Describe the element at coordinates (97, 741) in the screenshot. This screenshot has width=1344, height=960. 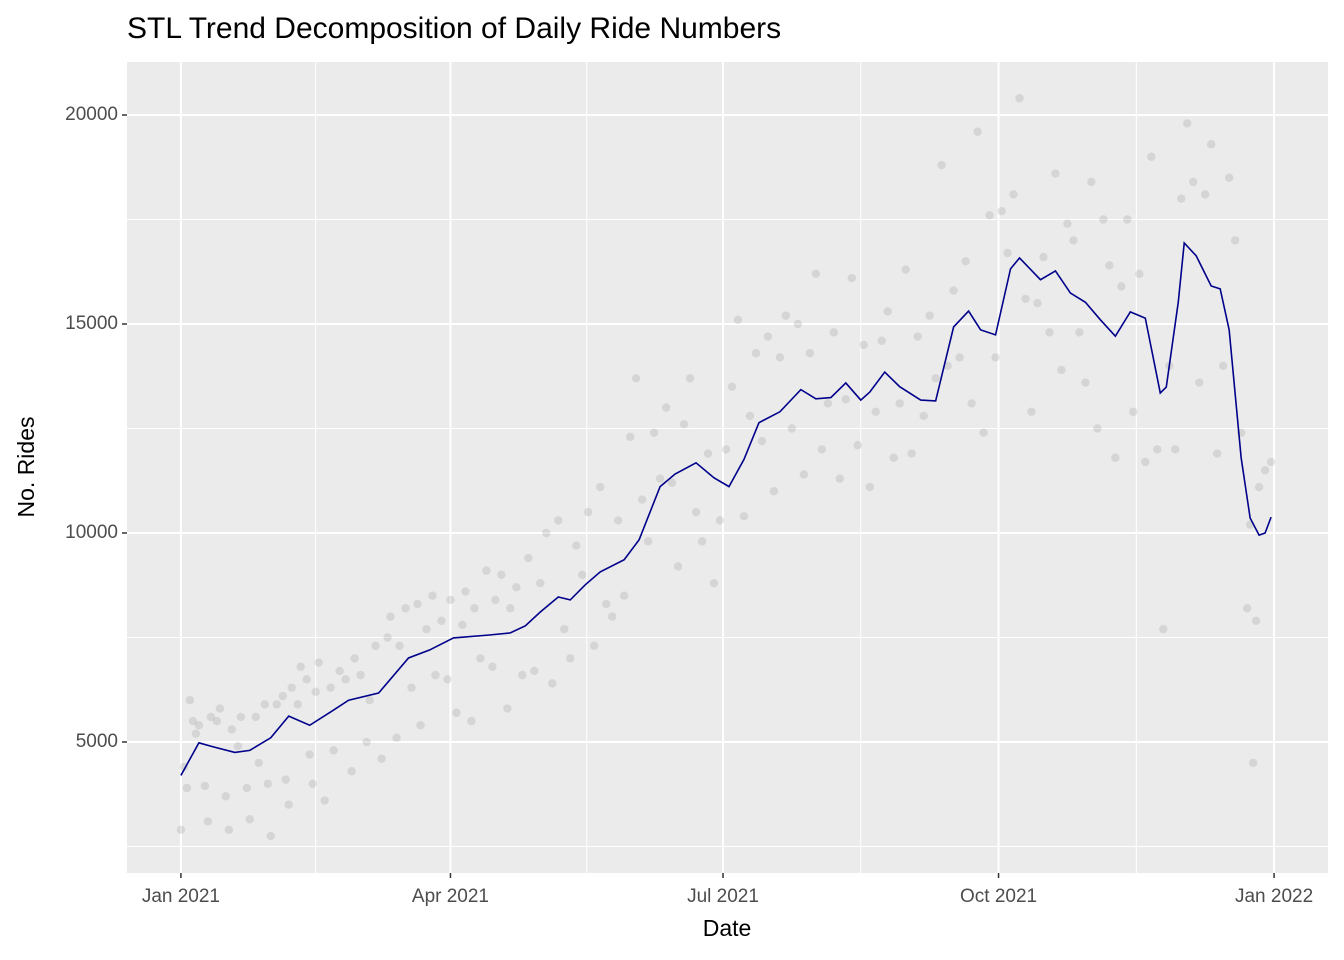
I see `y-tick-label: 5000` at that location.